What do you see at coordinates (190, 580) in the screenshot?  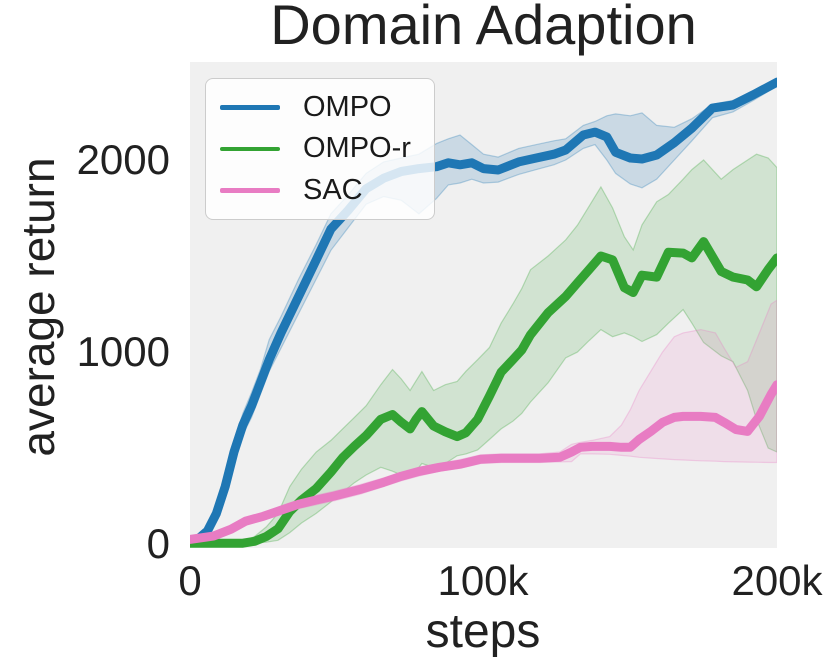 I see `x-tick-0: 0` at bounding box center [190, 580].